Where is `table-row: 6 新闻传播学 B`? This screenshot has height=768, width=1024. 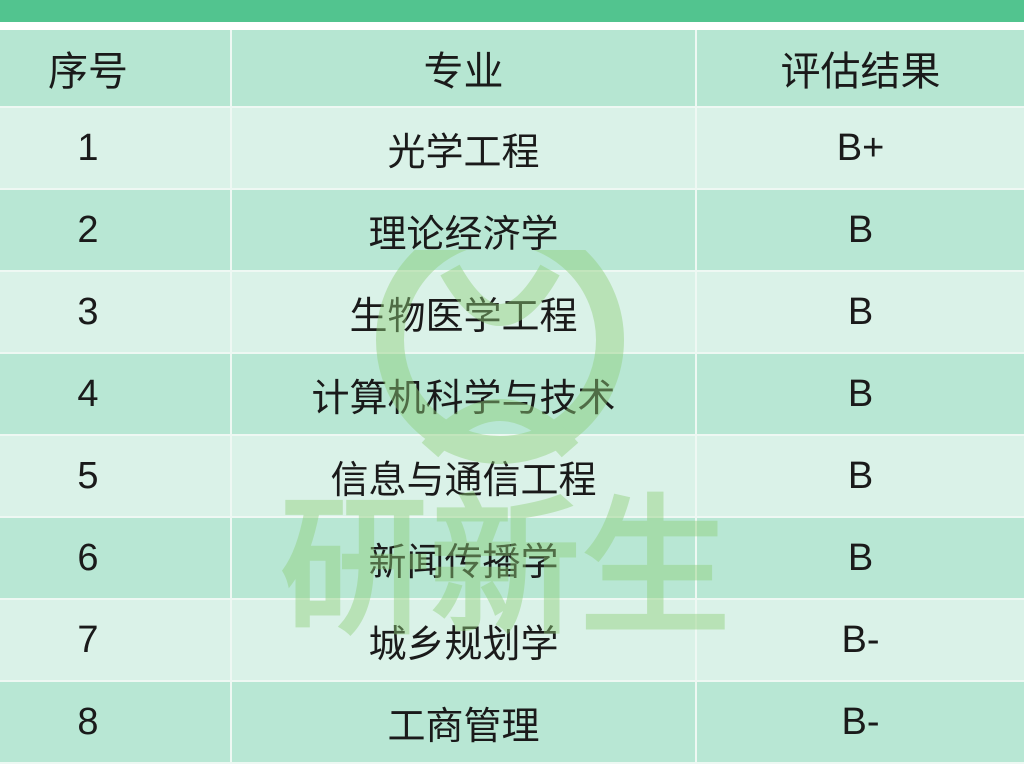
table-row: 6 新闻传播学 B is located at coordinates (512, 559).